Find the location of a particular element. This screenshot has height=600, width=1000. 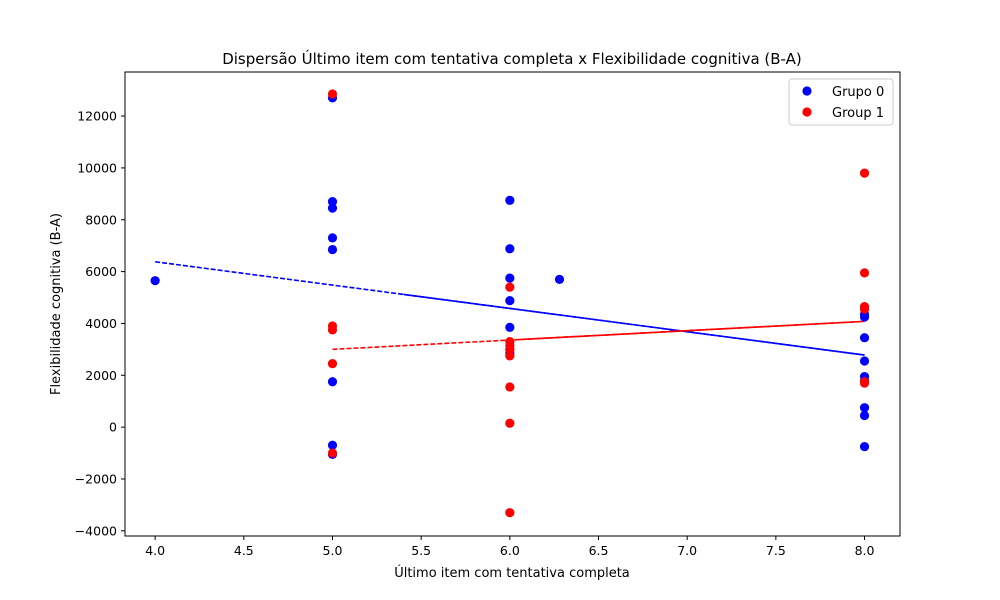

x-axis: 4.0 4.5 5.0 5.5 6.0 6.5 7.0 7.5 8.0 is located at coordinates (510, 547).